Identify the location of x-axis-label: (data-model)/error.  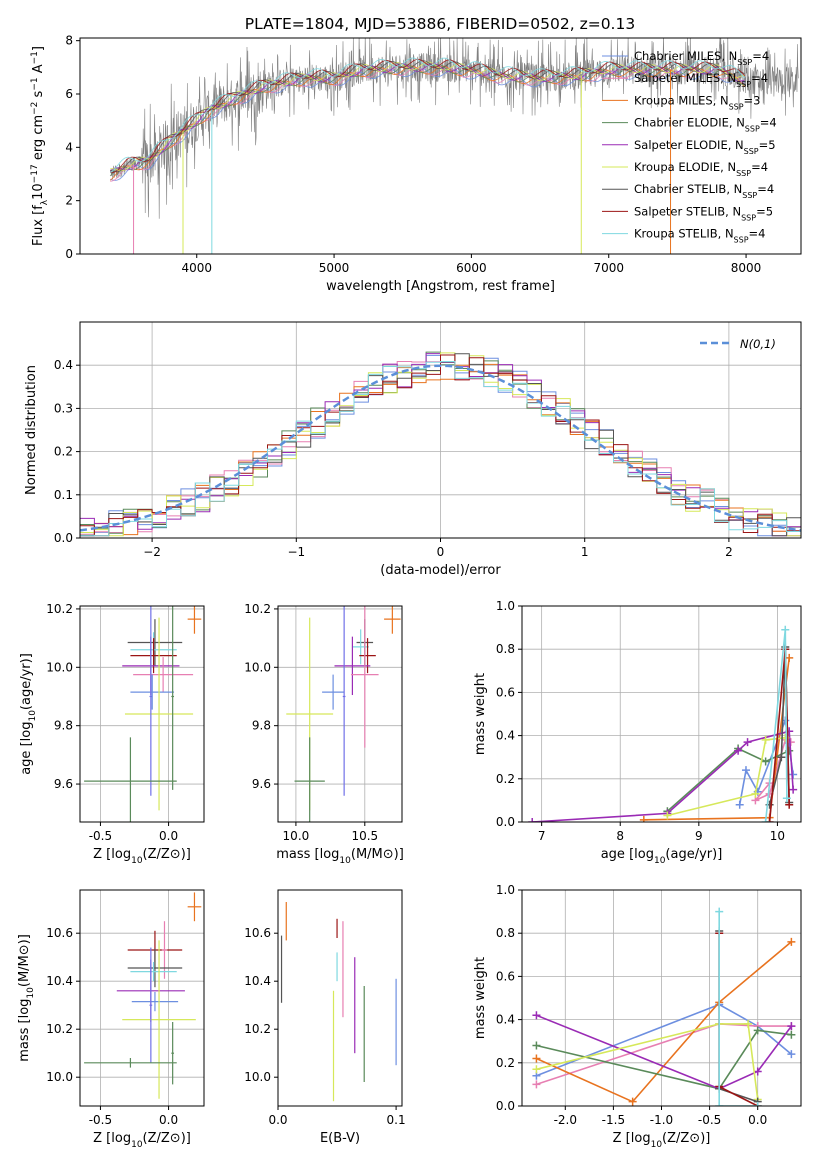
(440, 570).